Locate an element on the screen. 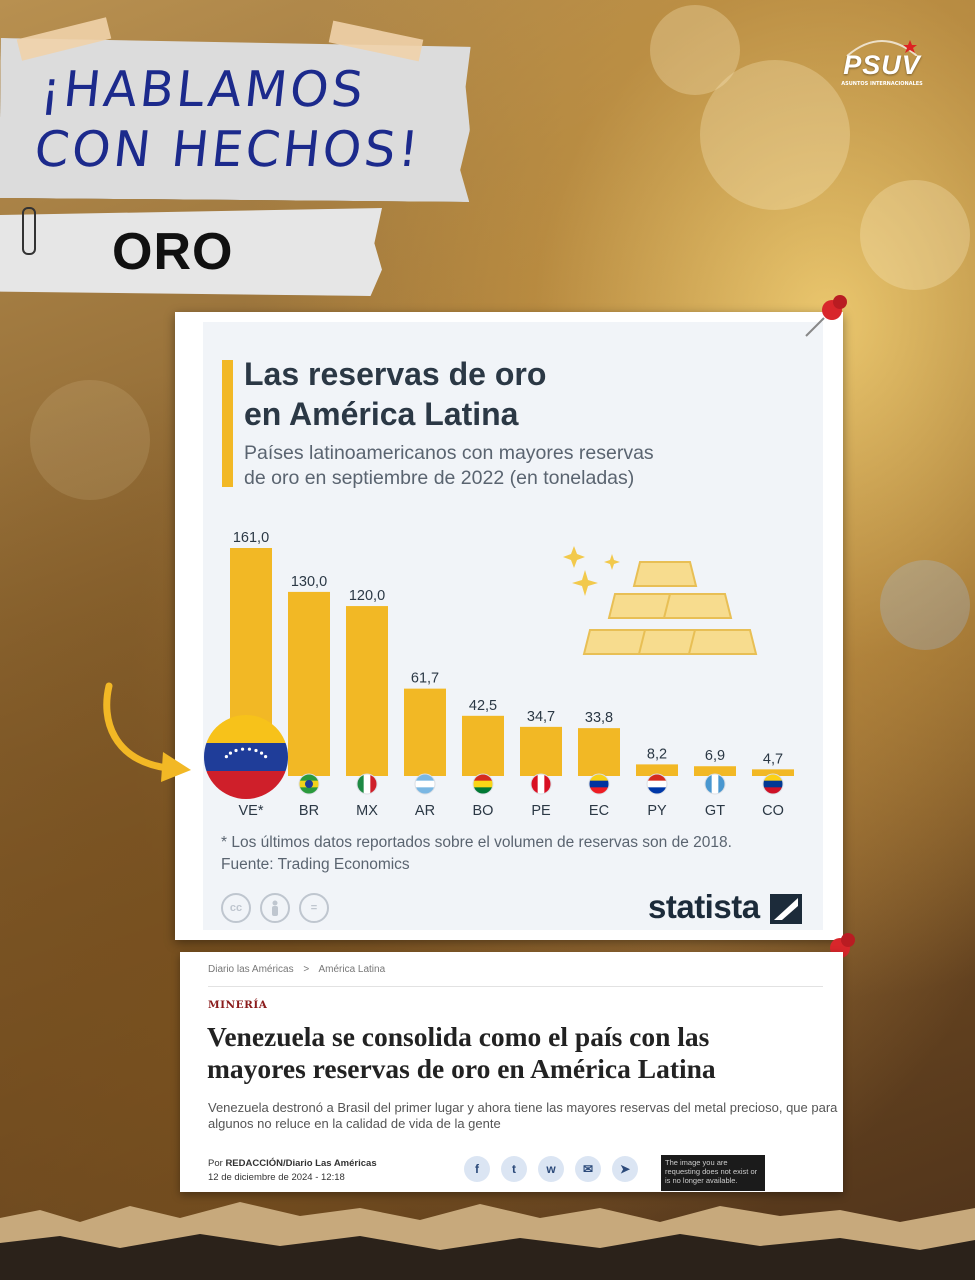 This screenshot has height=1280, width=975. category-label-ve: VE* is located at coordinates (251, 811).